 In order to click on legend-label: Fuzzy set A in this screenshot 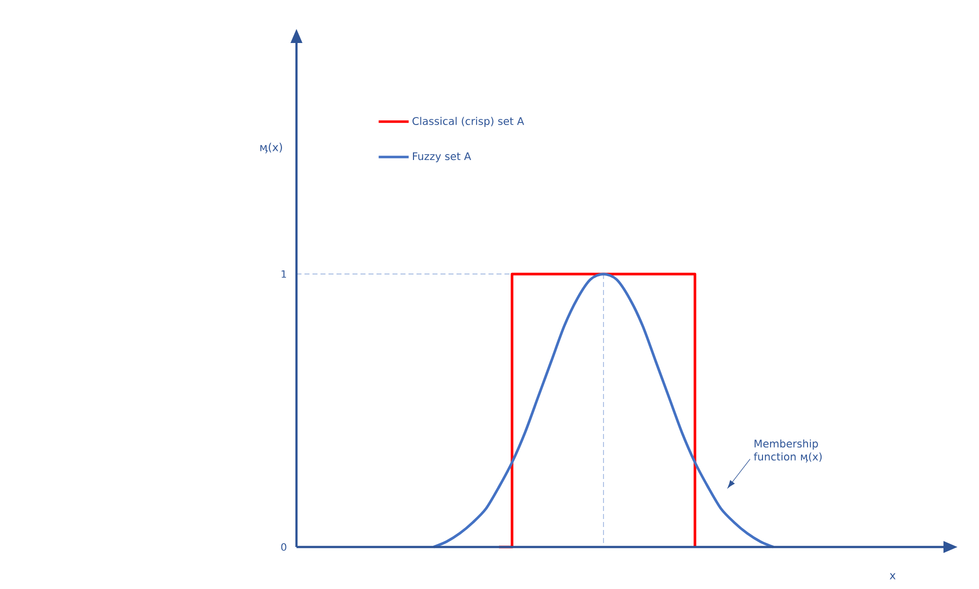, I will do `click(442, 157)`.